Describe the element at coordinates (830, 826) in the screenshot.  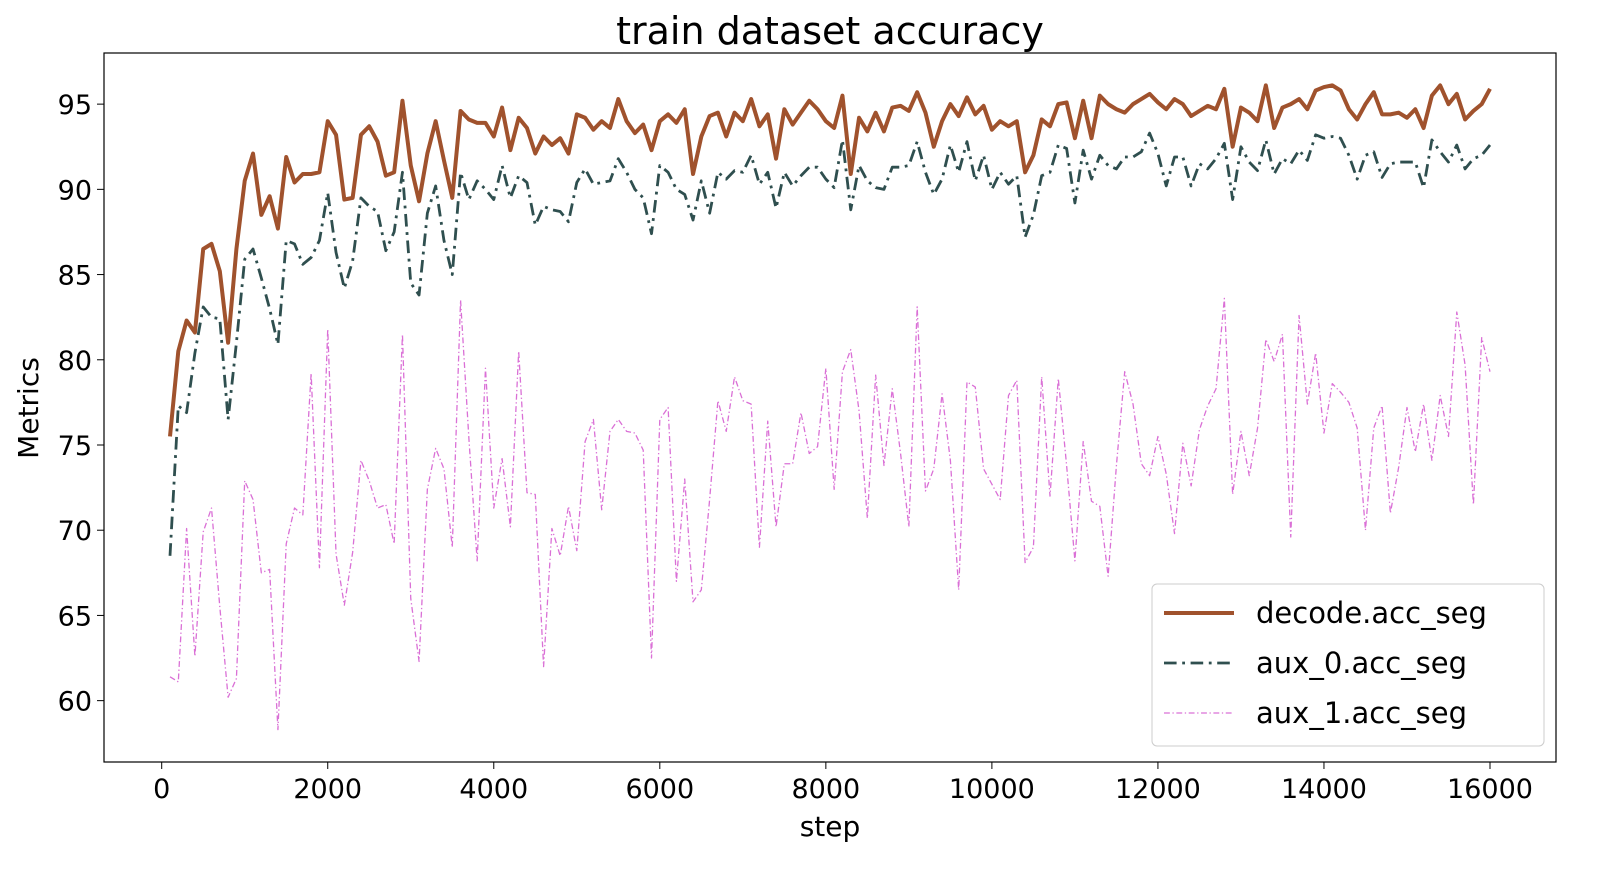
I see `x-axis-label: step` at that location.